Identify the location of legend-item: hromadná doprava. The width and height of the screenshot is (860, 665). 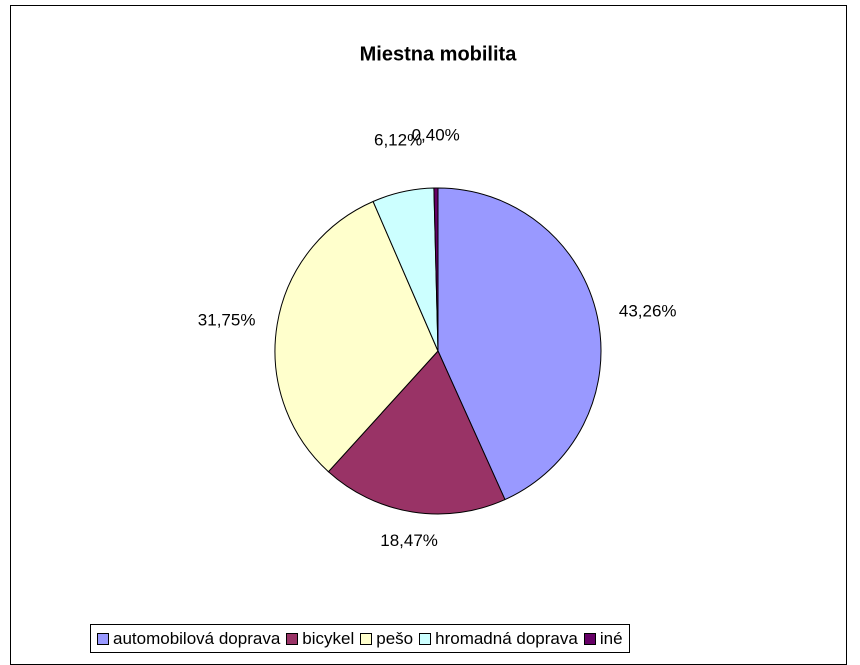
(498, 639).